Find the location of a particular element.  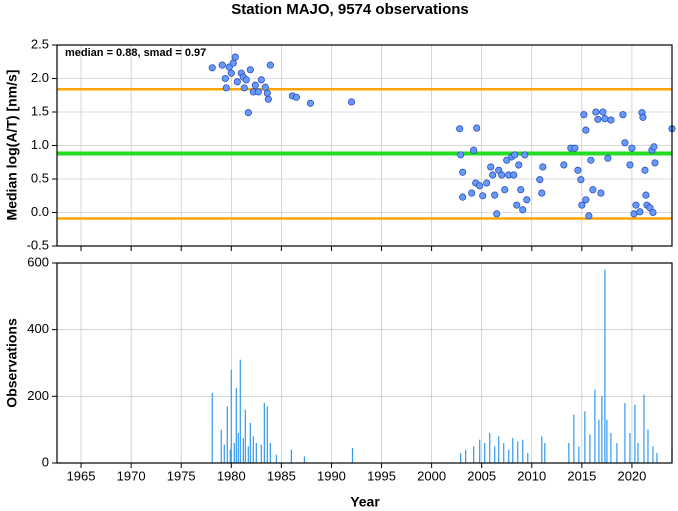

x-tick-label: 1985 is located at coordinates (281, 475).